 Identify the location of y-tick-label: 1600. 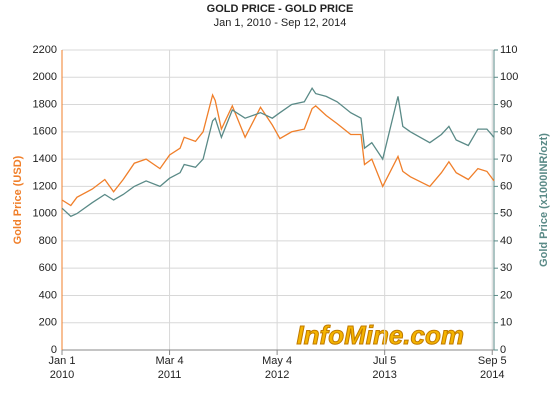
(45, 132).